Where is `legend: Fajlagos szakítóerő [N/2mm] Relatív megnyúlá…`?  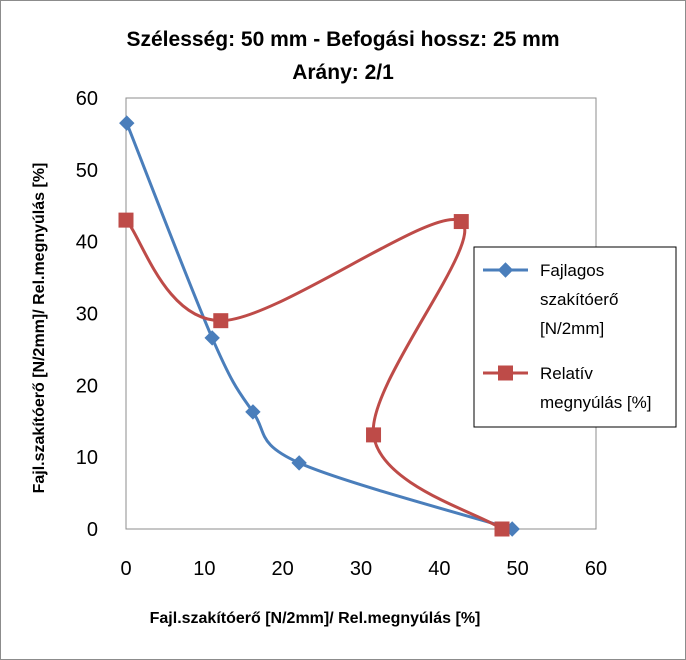
legend: Fajlagos szakítóerő [N/2mm] Relatív megnyúlá… is located at coordinates (575, 337).